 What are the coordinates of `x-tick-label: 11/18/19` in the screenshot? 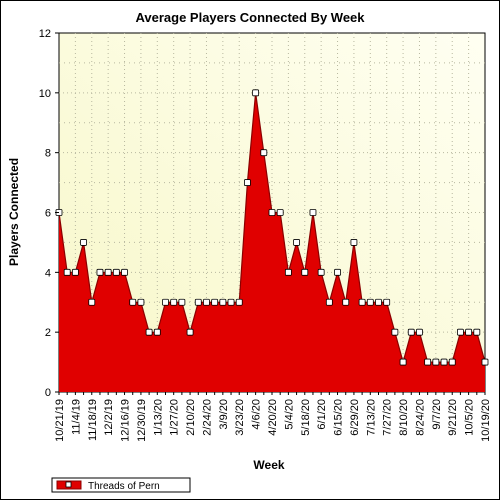 It's located at (93, 420).